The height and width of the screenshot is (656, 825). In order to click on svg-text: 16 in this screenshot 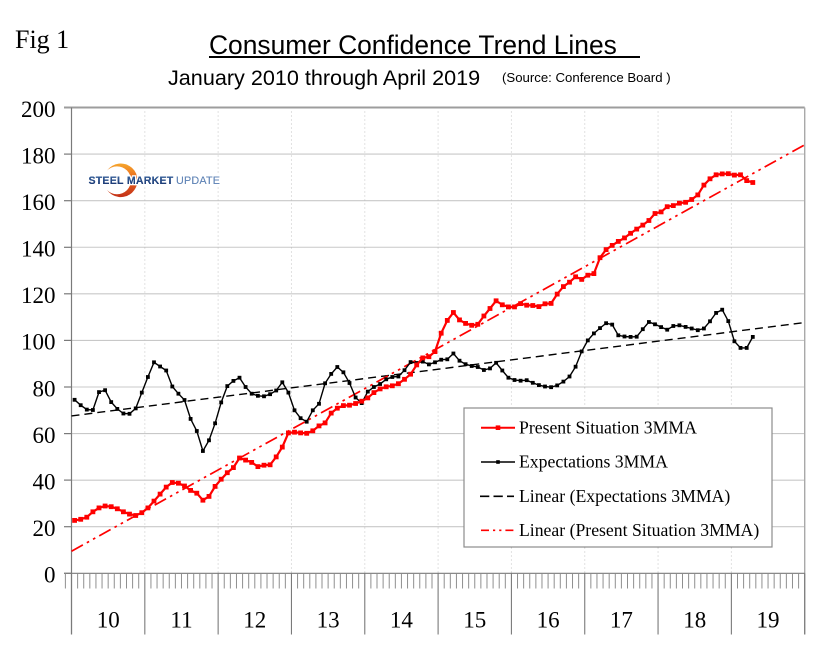, I will do `click(548, 620)`.